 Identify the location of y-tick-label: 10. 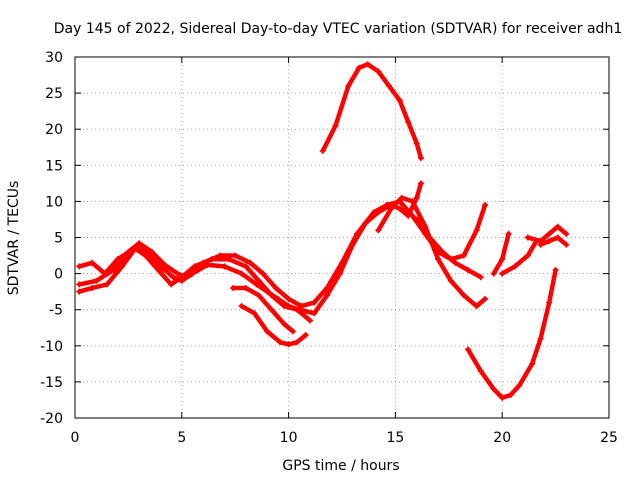
(54, 202).